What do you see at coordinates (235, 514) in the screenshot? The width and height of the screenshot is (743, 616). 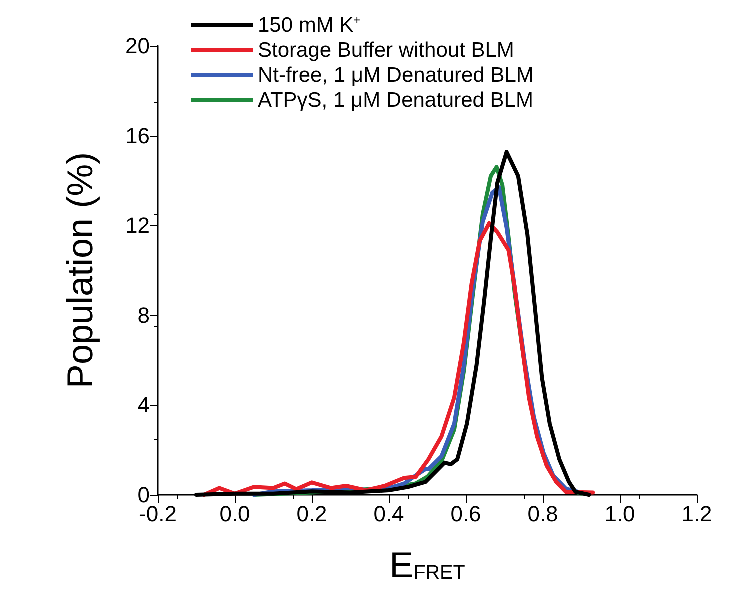 I see `x-tick-label: 0.0` at bounding box center [235, 514].